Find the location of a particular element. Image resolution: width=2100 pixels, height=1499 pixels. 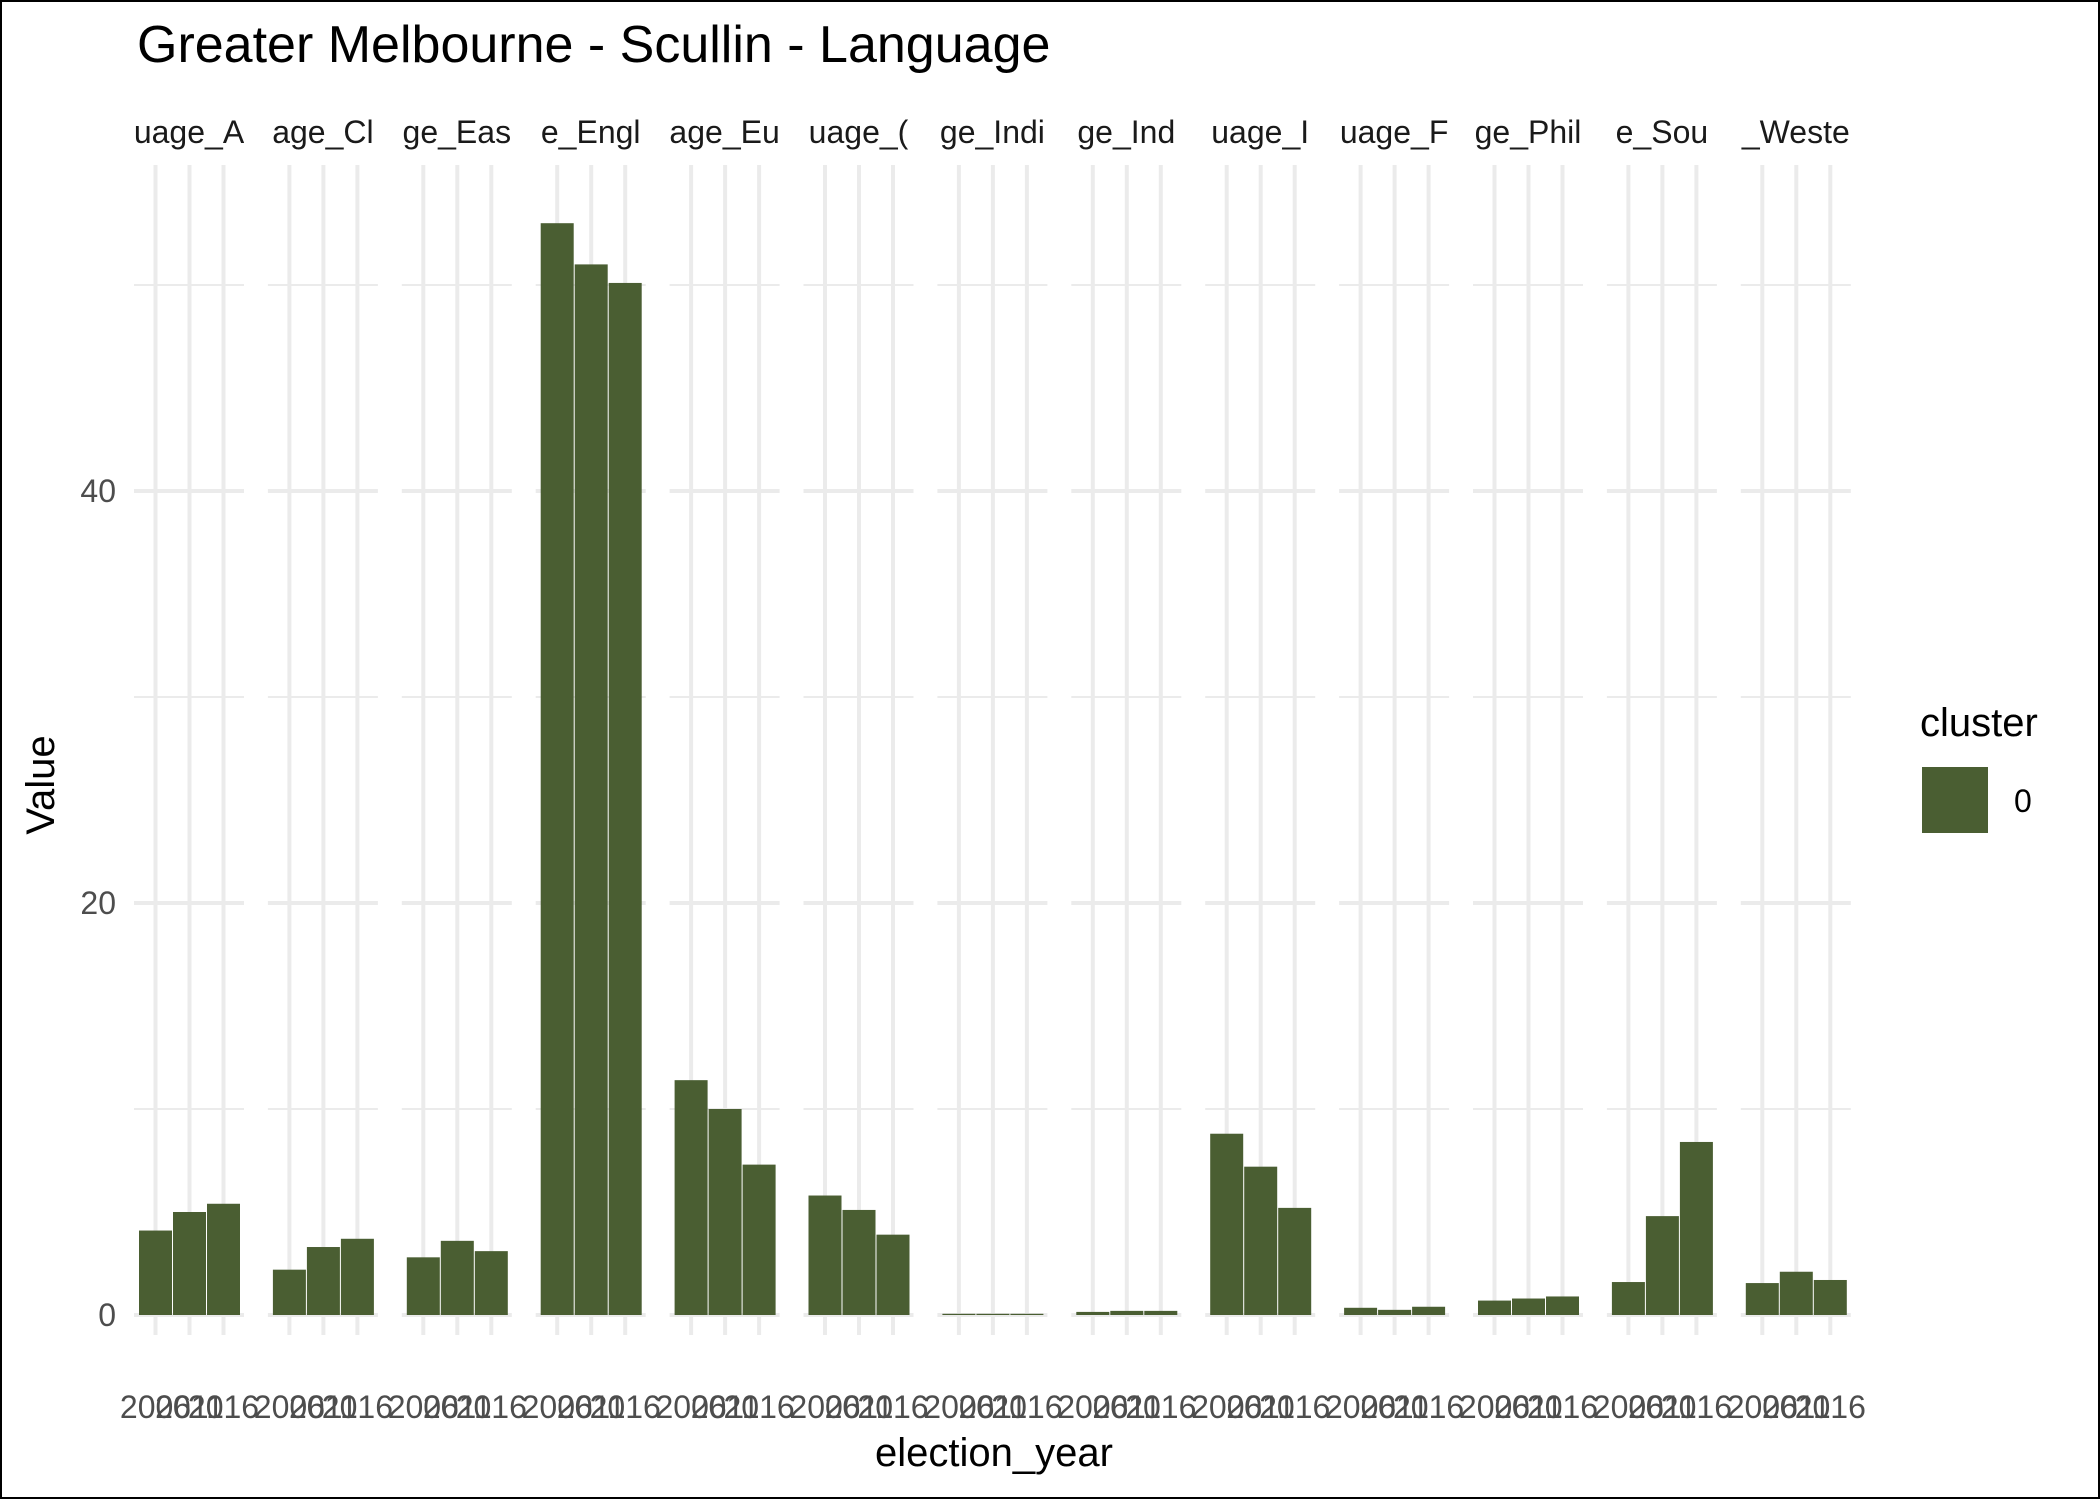

y-tick-label: 20 is located at coordinates (98, 903).